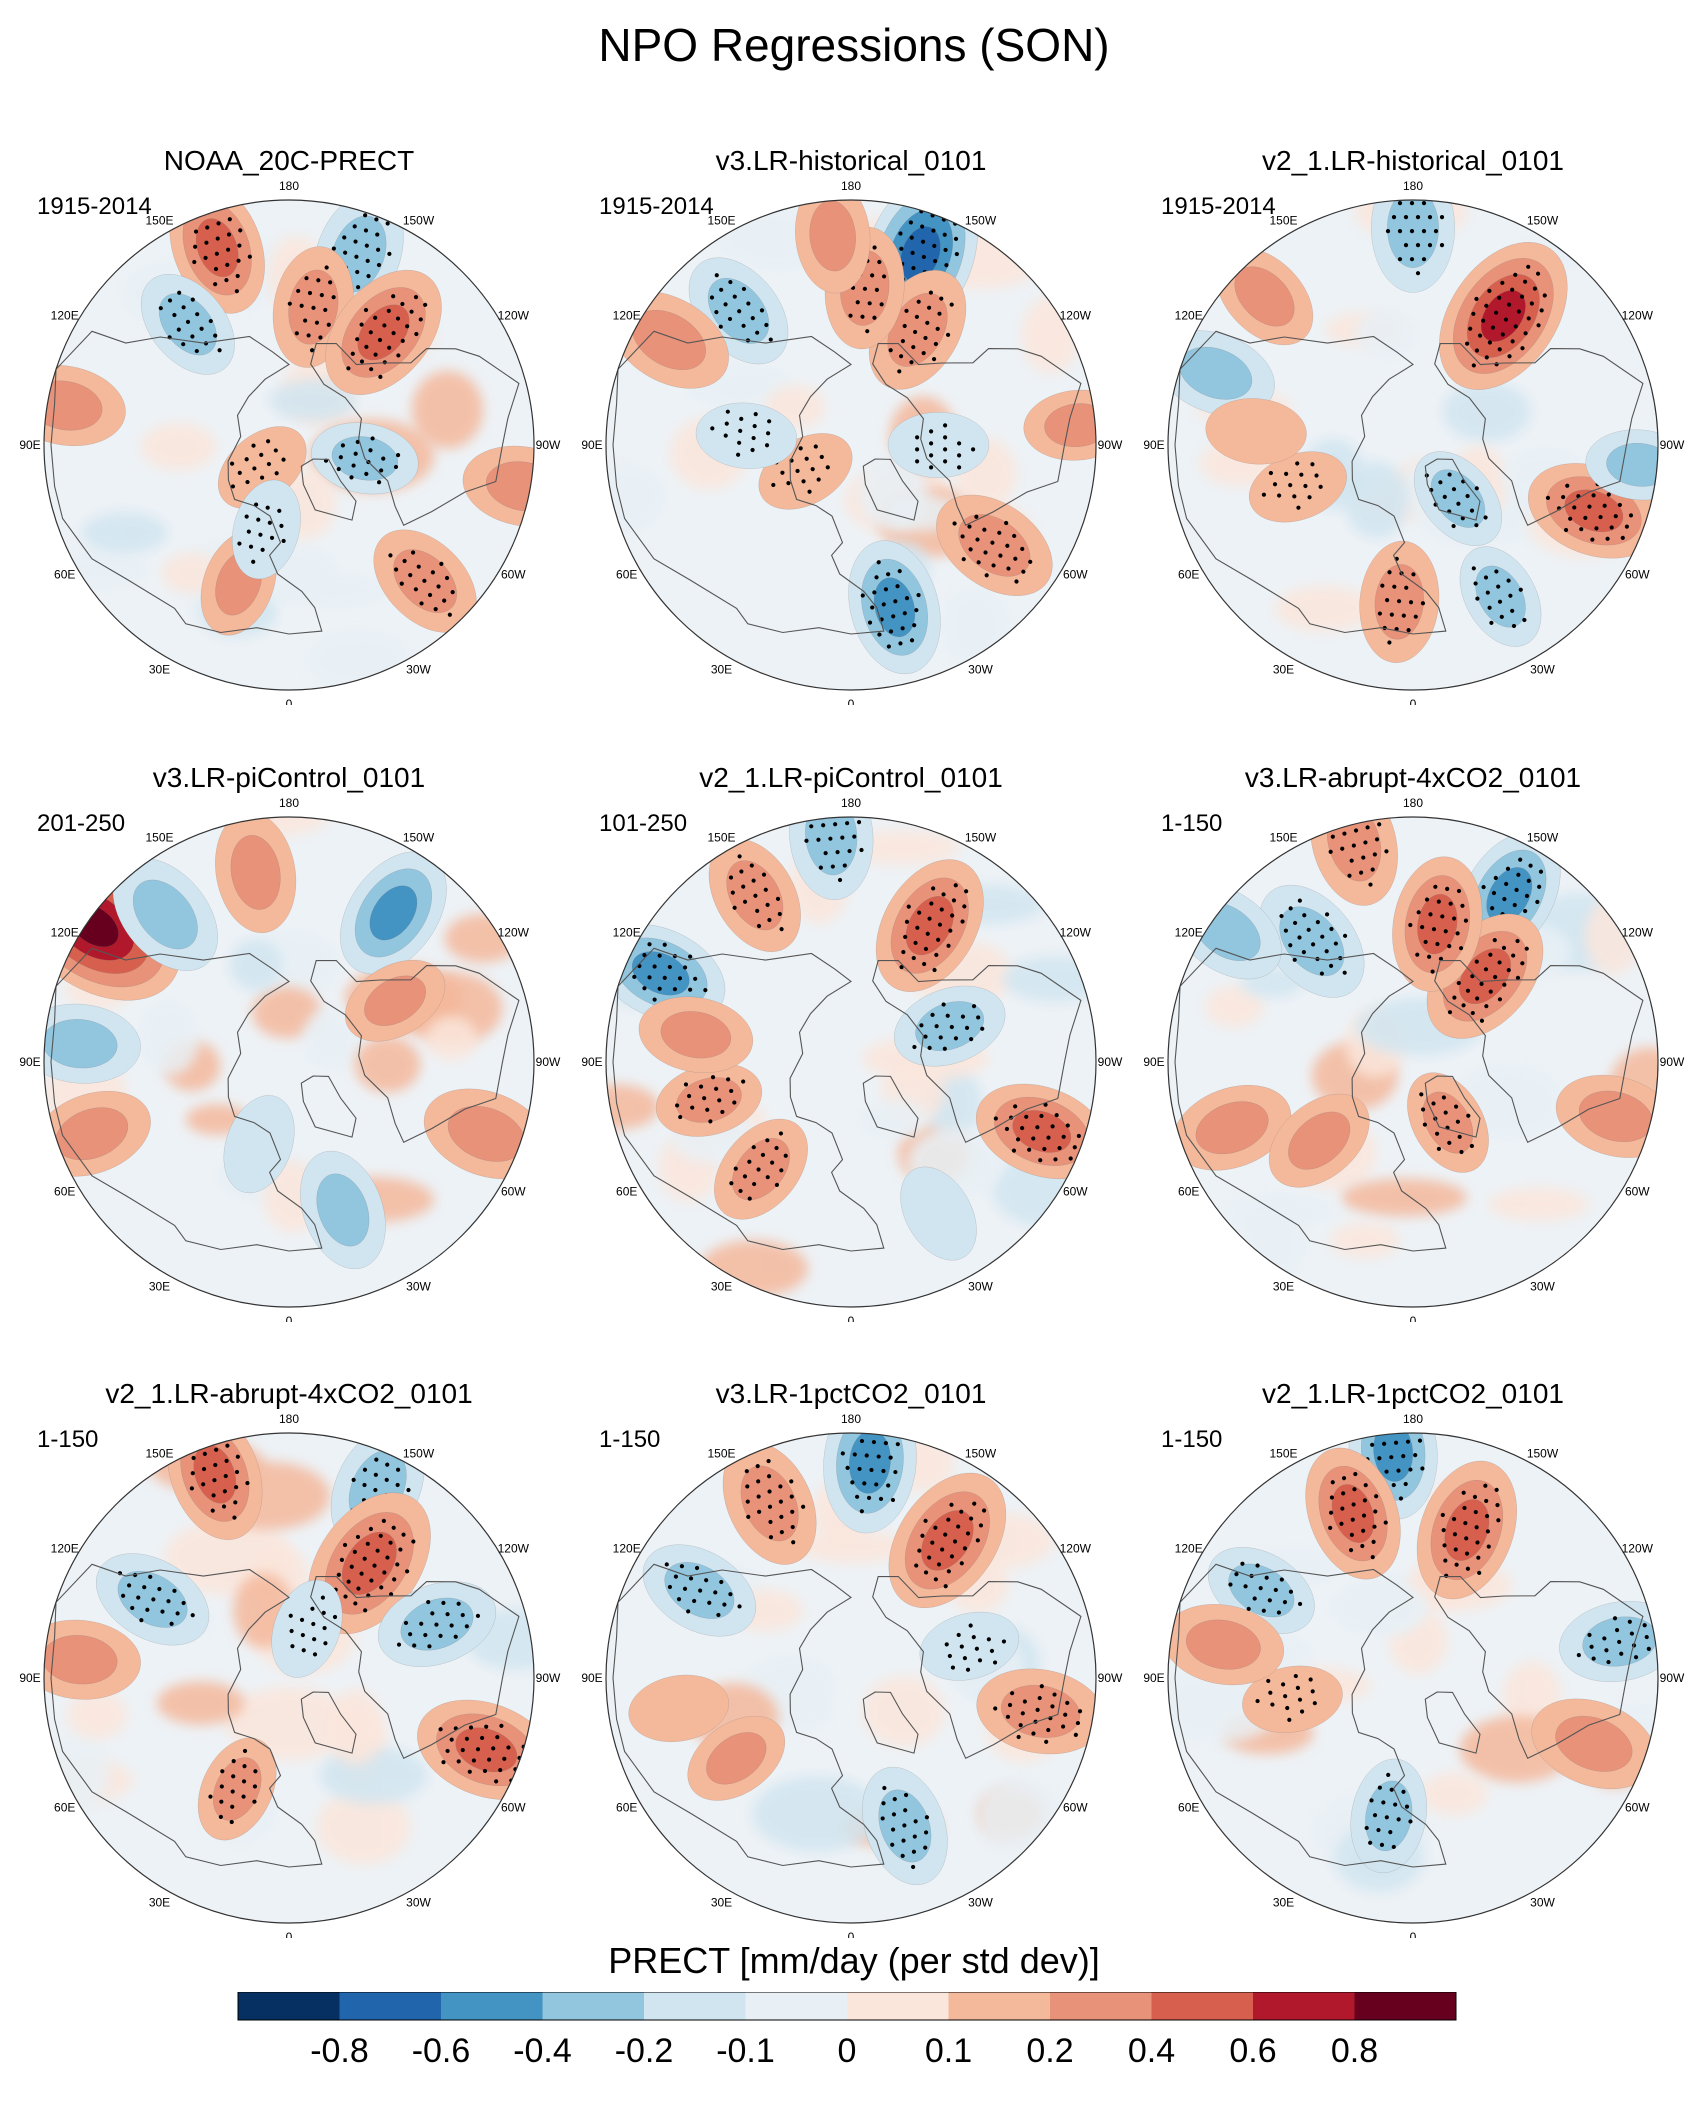  Describe the element at coordinates (847, 2051) in the screenshot. I see `colorbar-tick-label: 0` at that location.